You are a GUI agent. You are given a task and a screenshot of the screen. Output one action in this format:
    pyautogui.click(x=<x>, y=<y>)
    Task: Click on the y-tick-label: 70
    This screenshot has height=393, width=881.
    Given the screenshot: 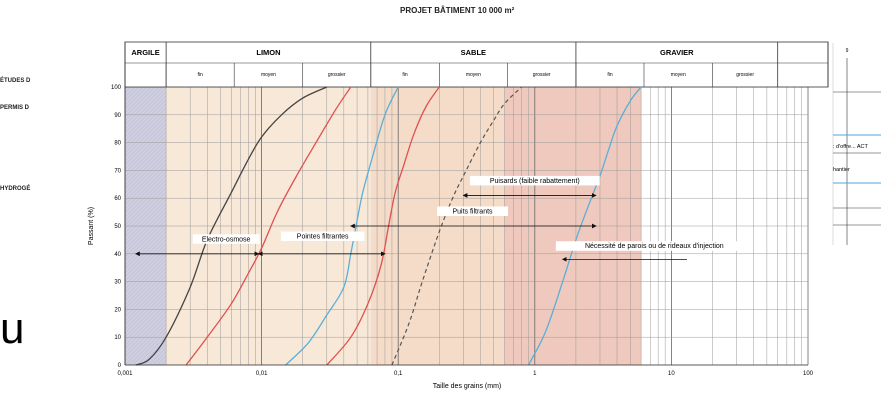 What is the action you would take?
    pyautogui.click(x=117, y=171)
    